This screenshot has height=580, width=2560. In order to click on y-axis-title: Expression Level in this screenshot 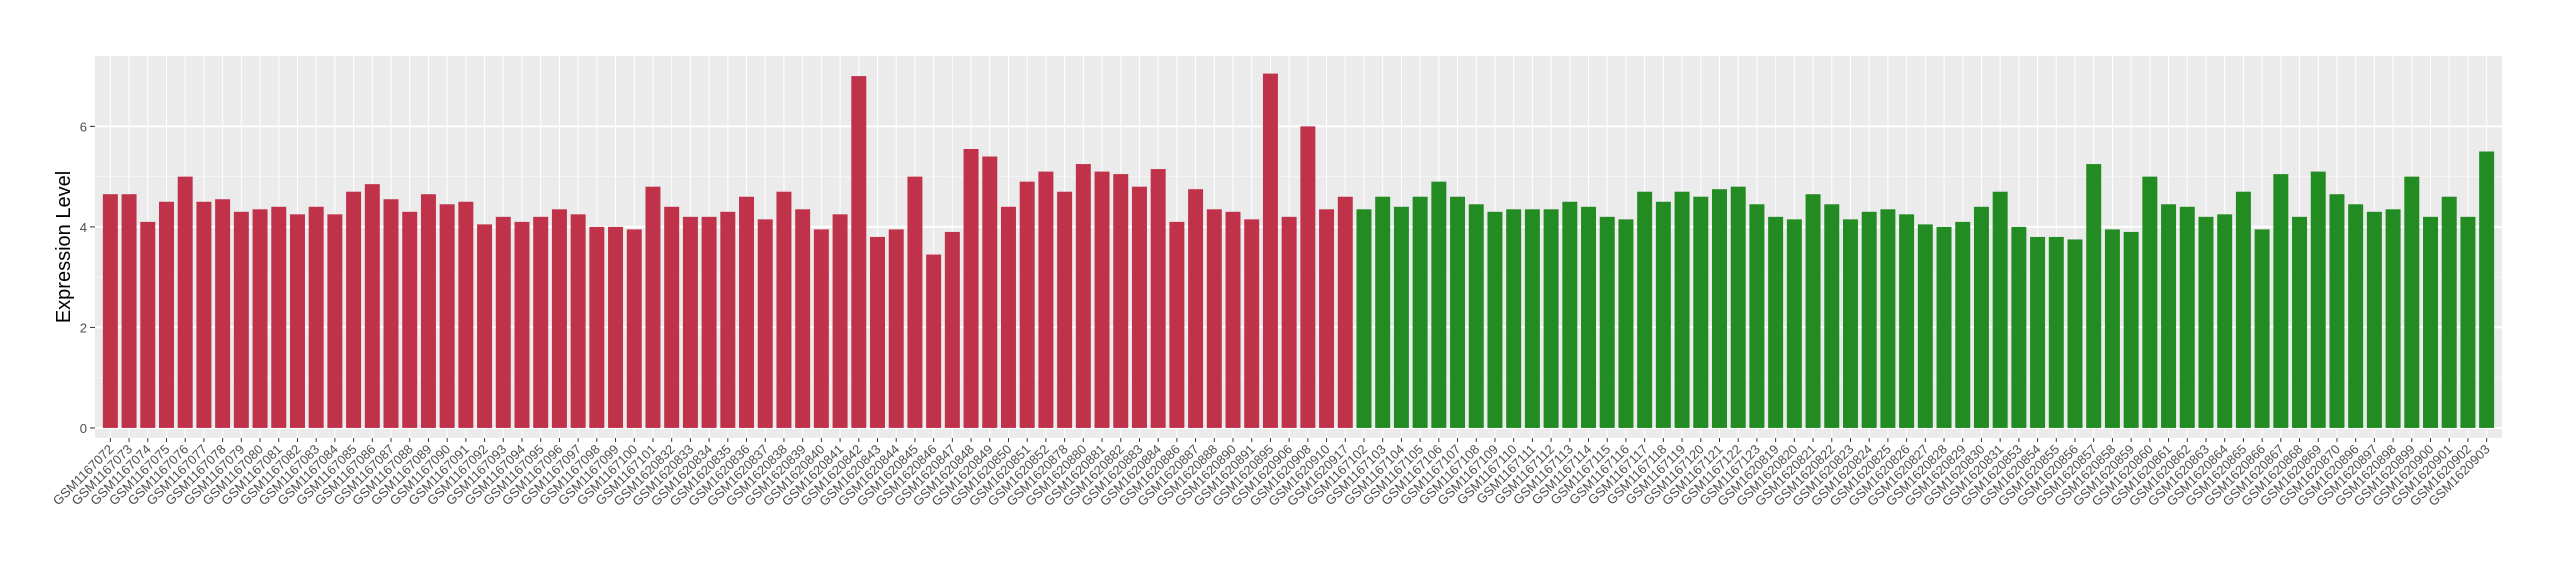, I will do `click(64, 247)`.